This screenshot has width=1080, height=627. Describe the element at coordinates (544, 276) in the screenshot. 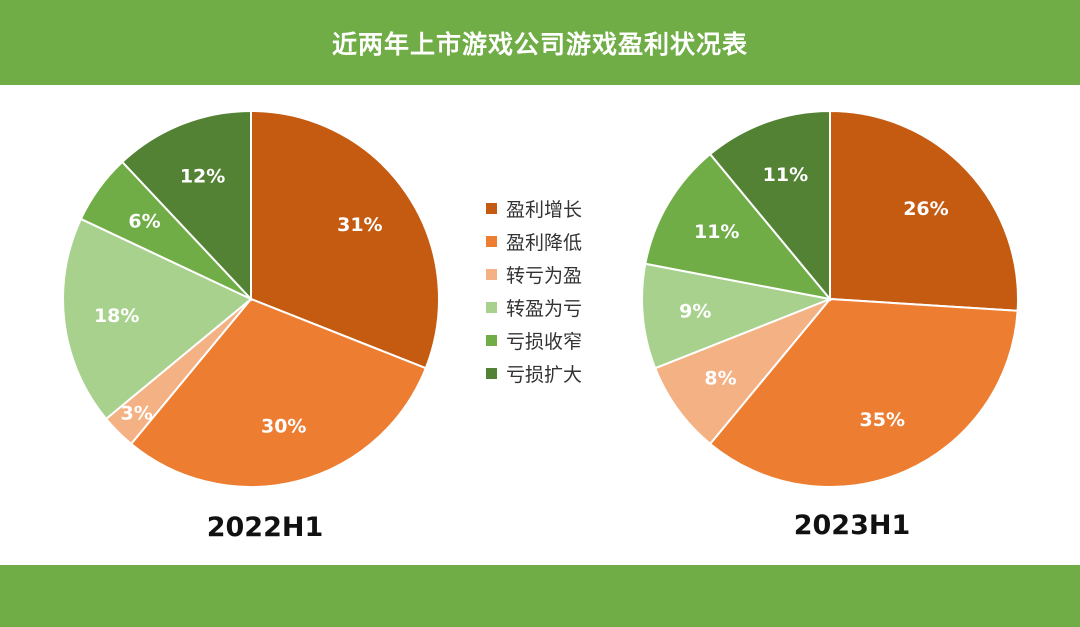

I see `legend-label: 转亏为盈` at that location.